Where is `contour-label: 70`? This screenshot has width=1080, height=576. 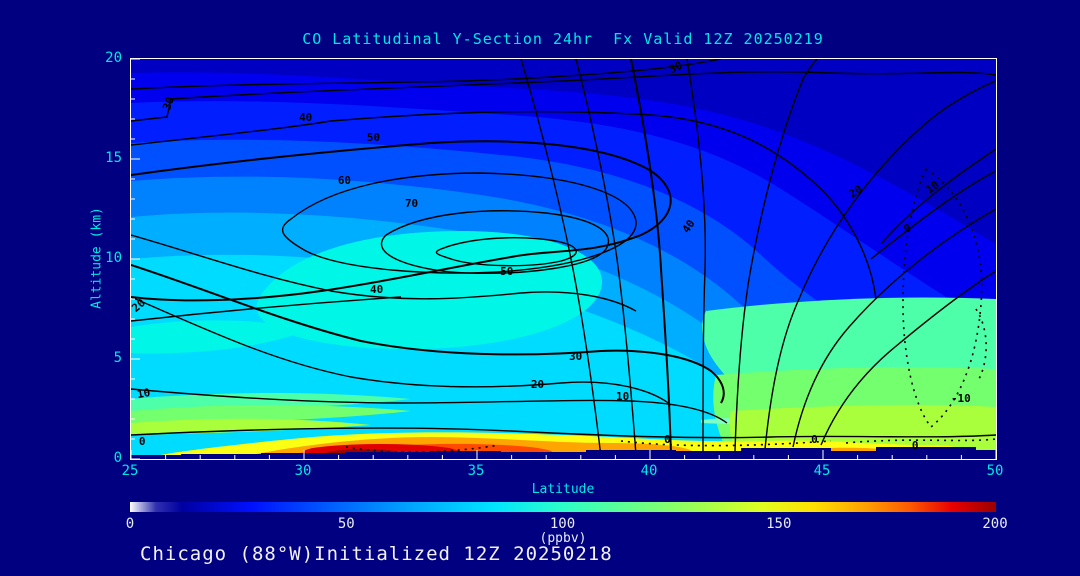
contour-label: 70 is located at coordinates (411, 203).